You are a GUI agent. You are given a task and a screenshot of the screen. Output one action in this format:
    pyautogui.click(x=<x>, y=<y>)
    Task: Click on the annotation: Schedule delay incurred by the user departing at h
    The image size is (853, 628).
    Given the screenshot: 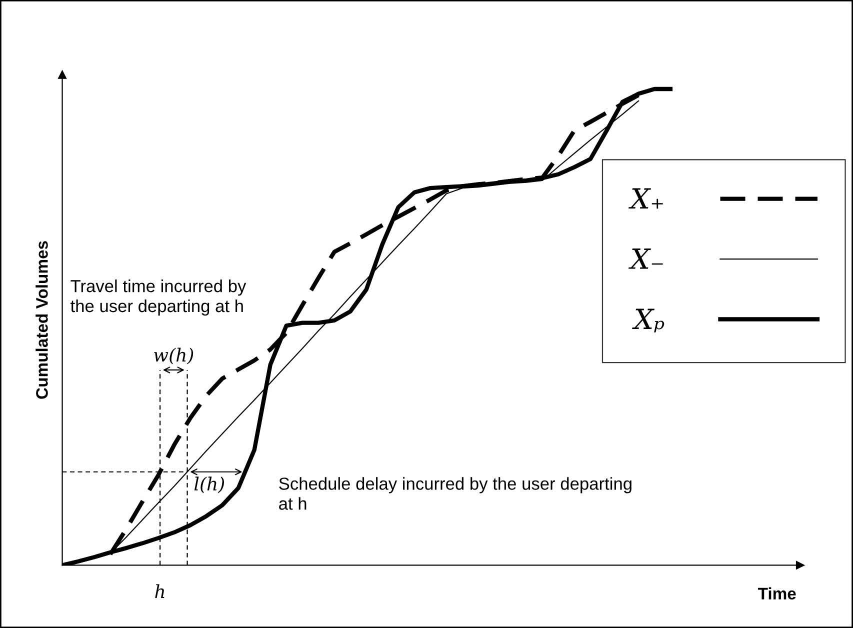 What is the action you would take?
    pyautogui.click(x=455, y=493)
    